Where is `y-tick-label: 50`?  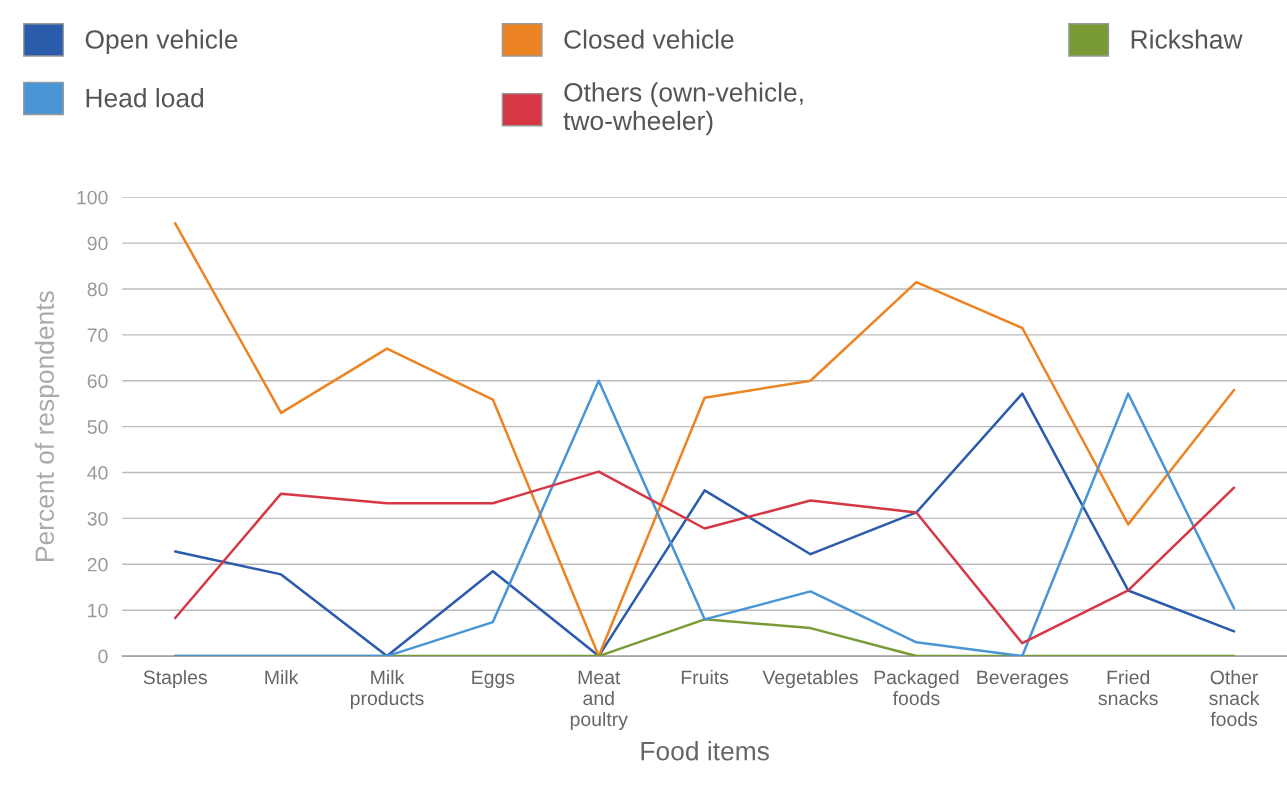
y-tick-label: 50 is located at coordinates (97, 427).